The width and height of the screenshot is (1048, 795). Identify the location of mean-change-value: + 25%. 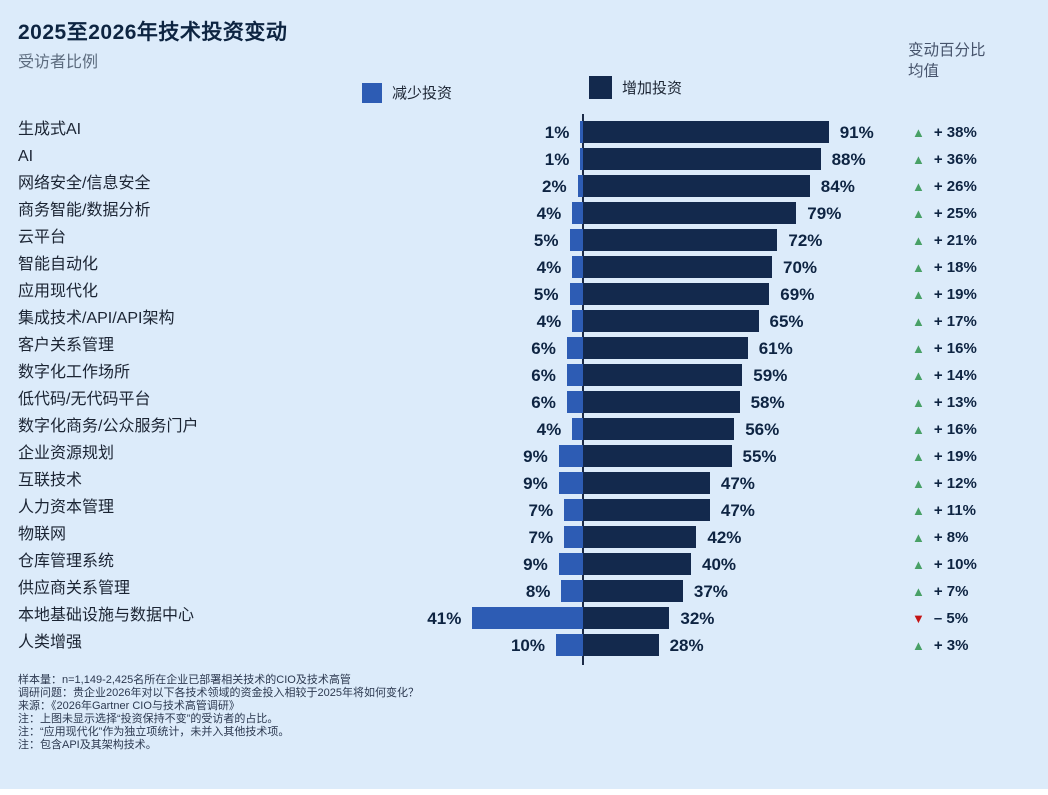
(955, 213).